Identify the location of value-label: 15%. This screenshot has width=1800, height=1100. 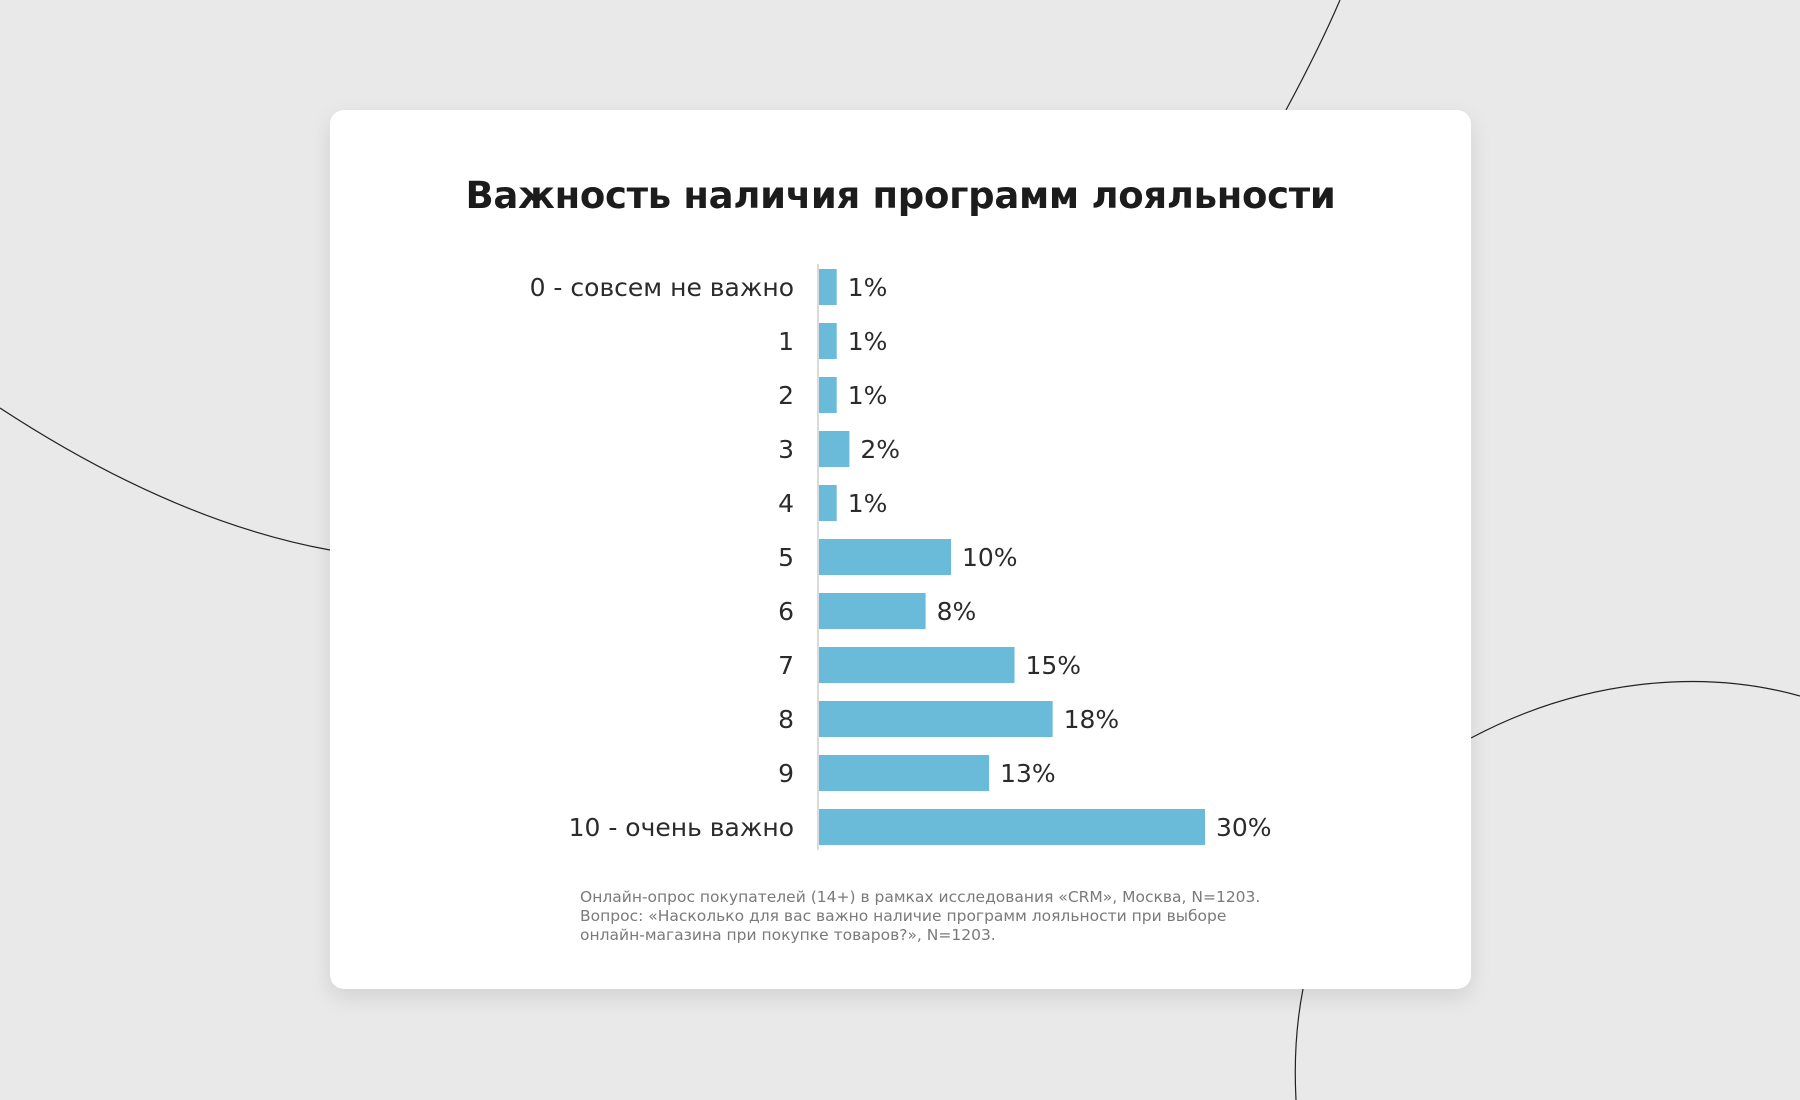
(1054, 665).